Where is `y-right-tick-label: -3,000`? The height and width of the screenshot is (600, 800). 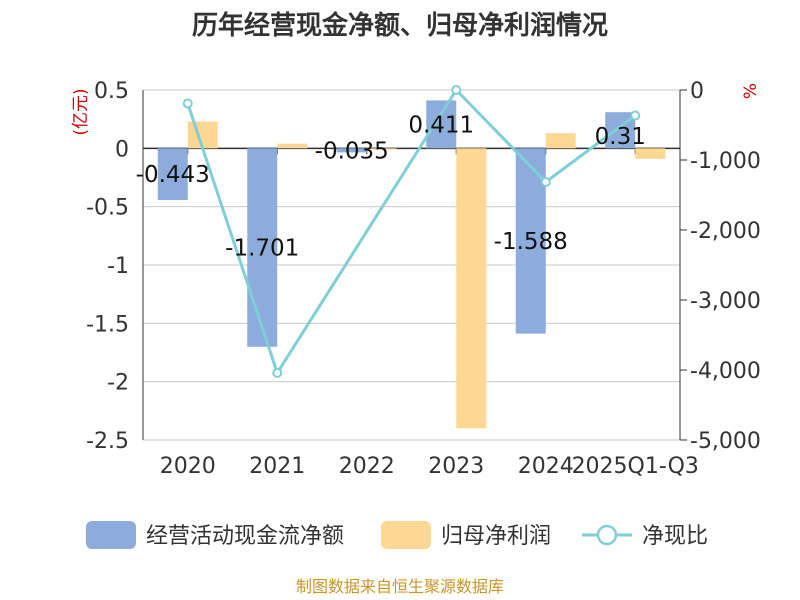 y-right-tick-label: -3,000 is located at coordinates (725, 301).